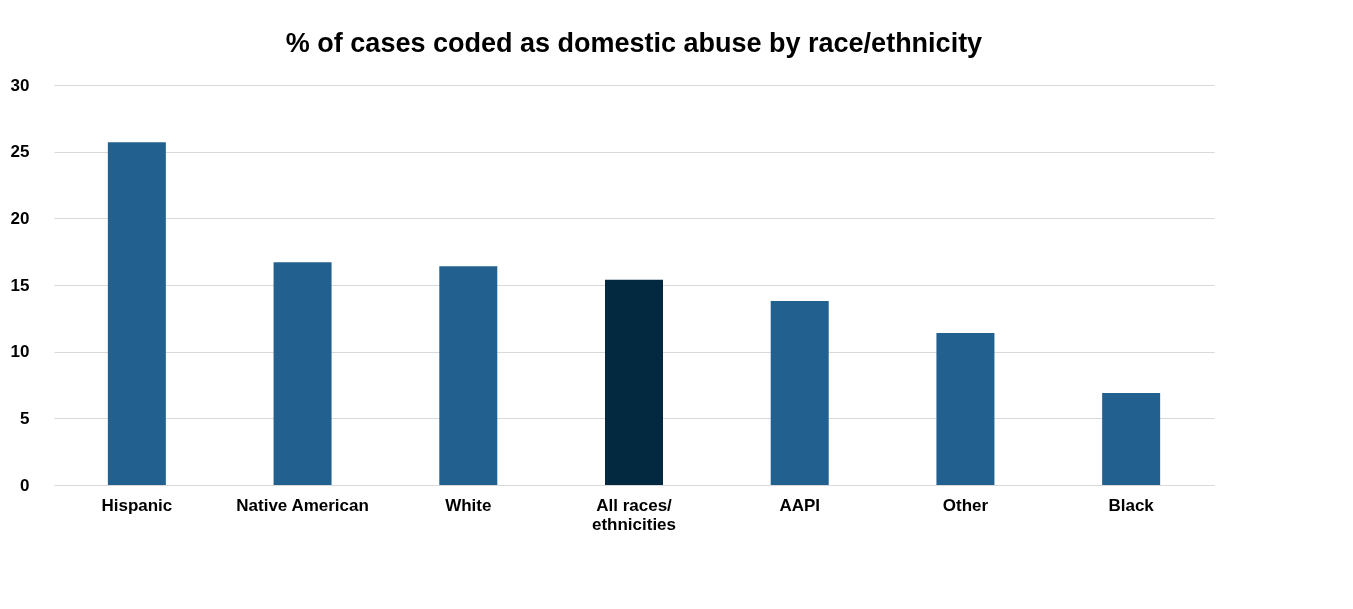  Describe the element at coordinates (20, 352) in the screenshot. I see `y-tick-label: 10` at that location.